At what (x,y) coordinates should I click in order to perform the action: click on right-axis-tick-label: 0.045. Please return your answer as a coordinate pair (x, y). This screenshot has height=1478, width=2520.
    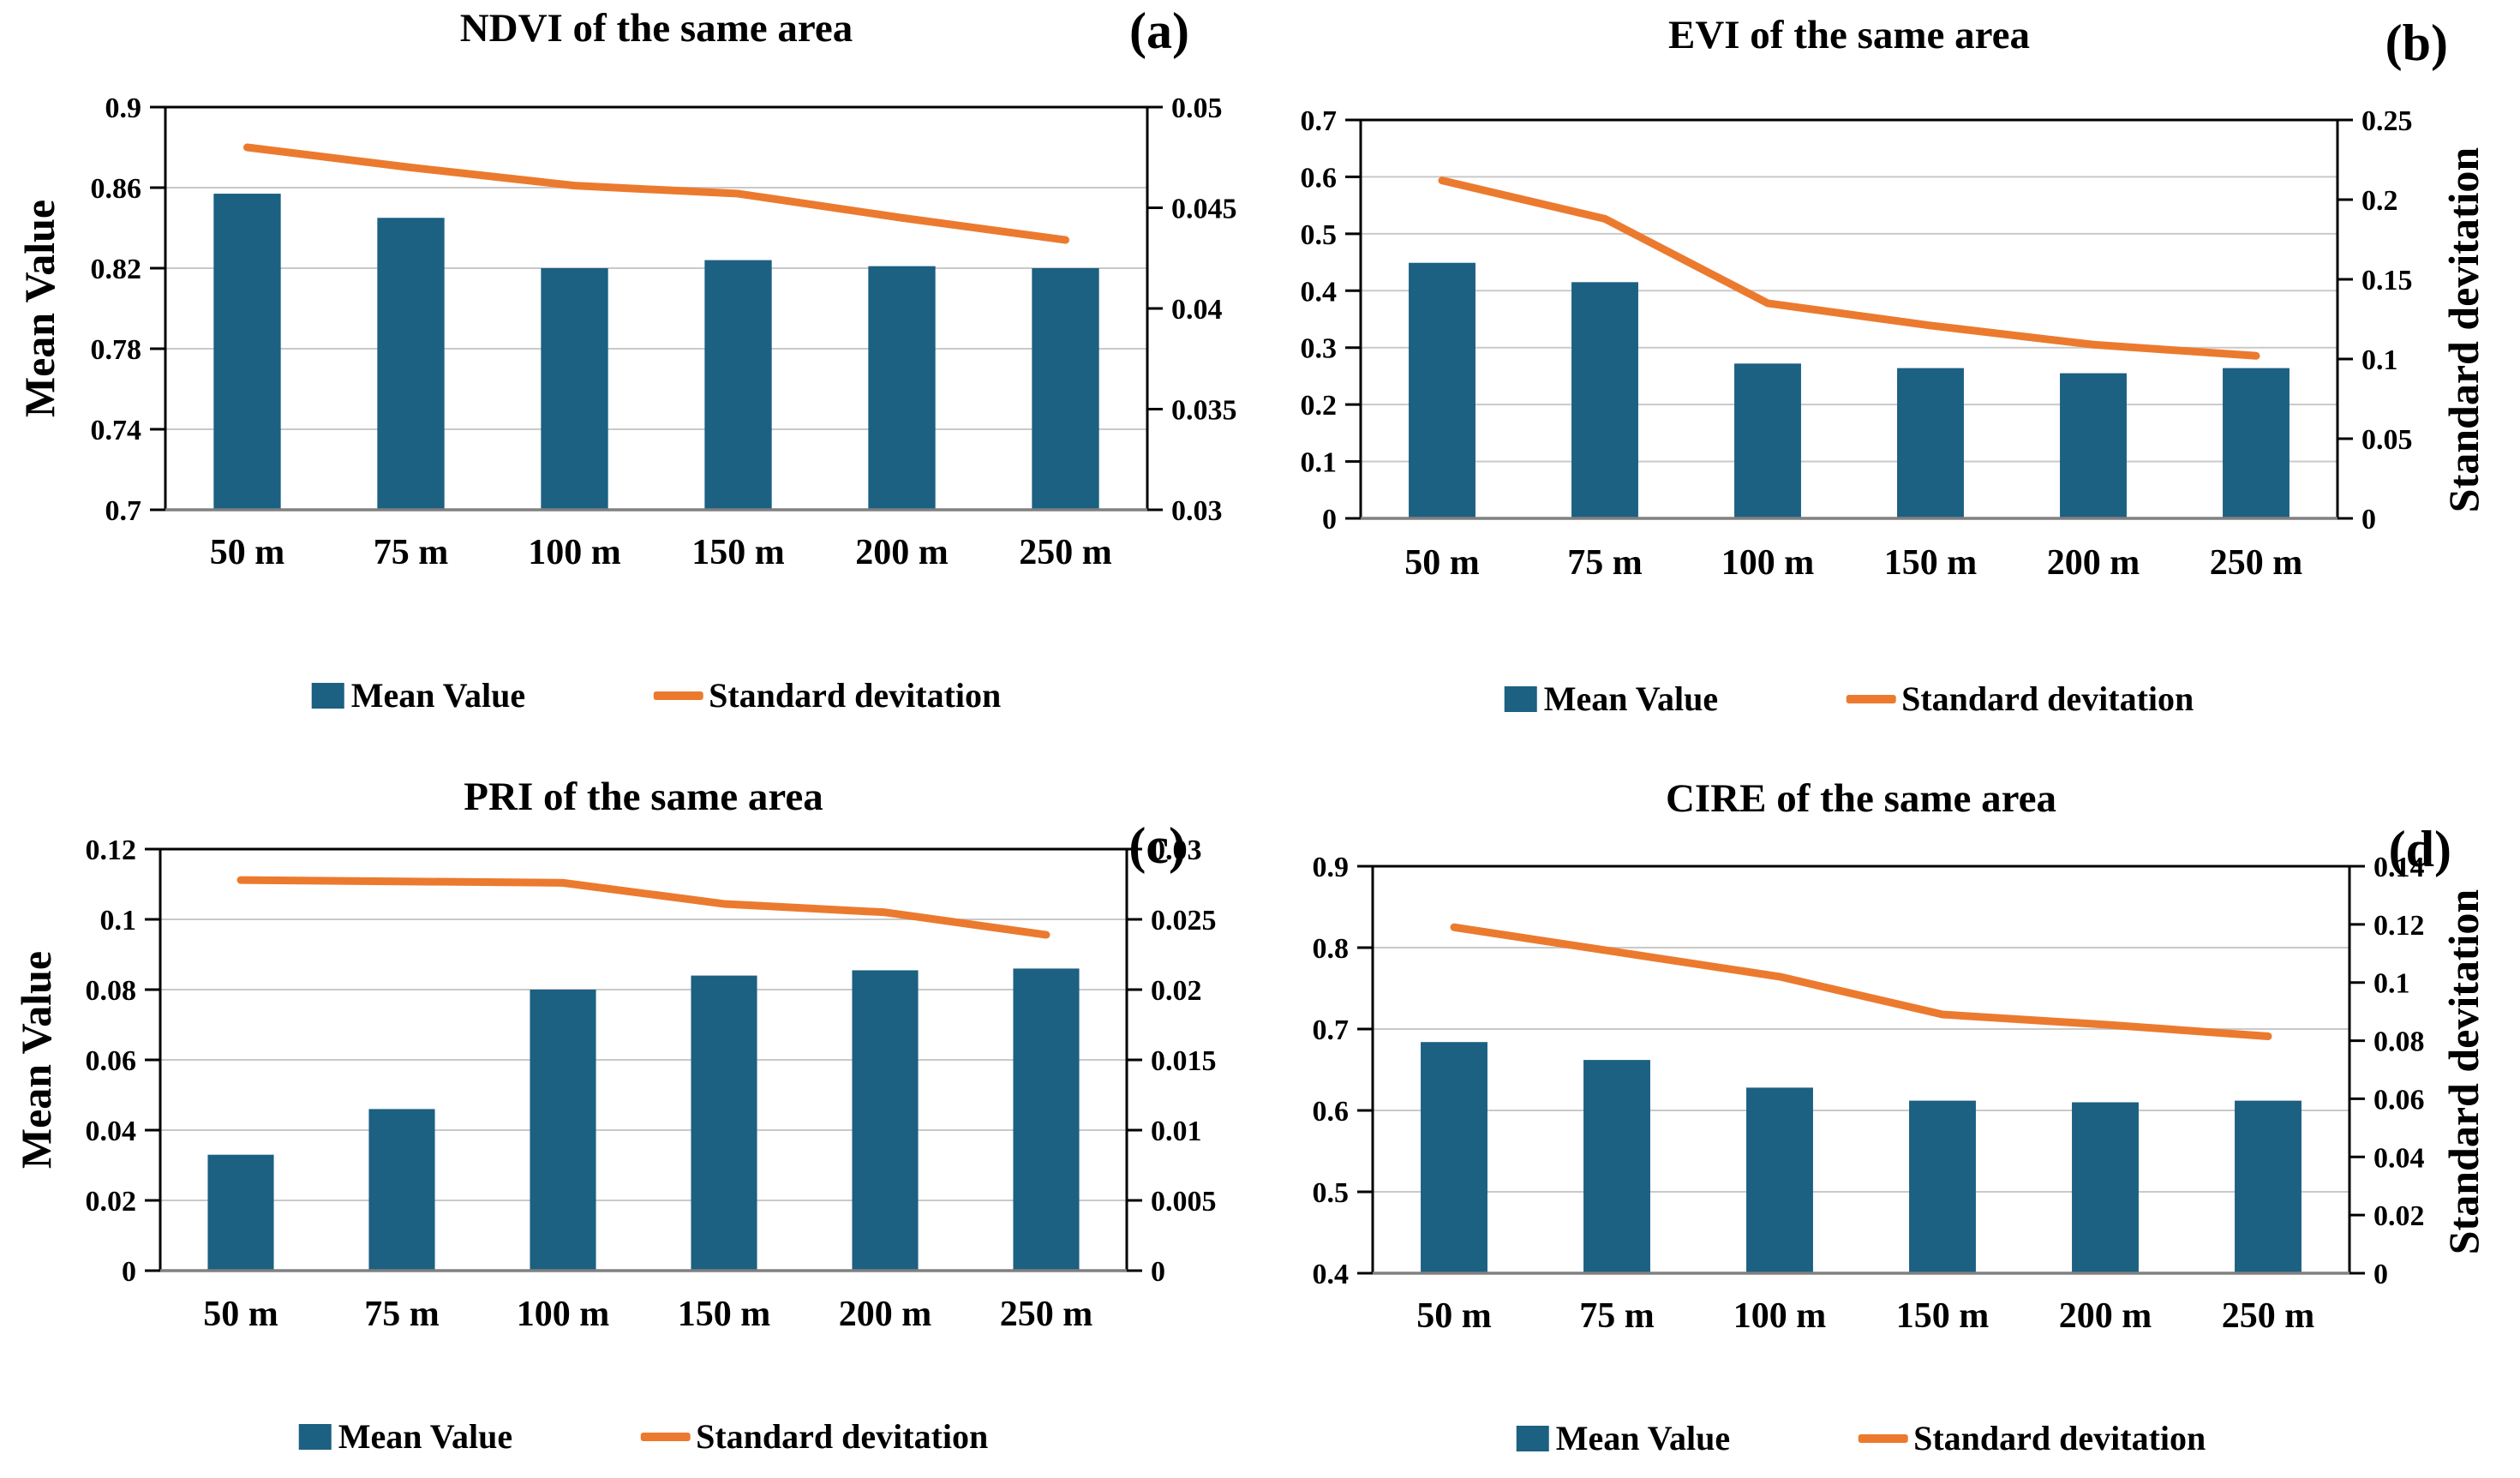
    Looking at the image, I should click on (1204, 209).